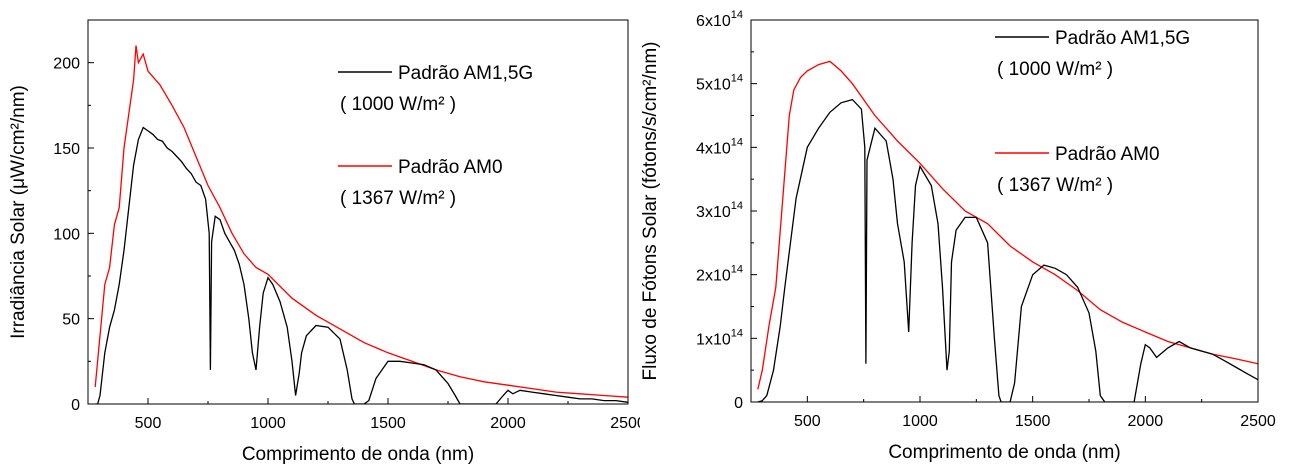 The height and width of the screenshot is (467, 1290). What do you see at coordinates (650, 211) in the screenshot?
I see `y-axis-title: Fluxo de Fótons Solar (fótons/s/cm²/nm)` at bounding box center [650, 211].